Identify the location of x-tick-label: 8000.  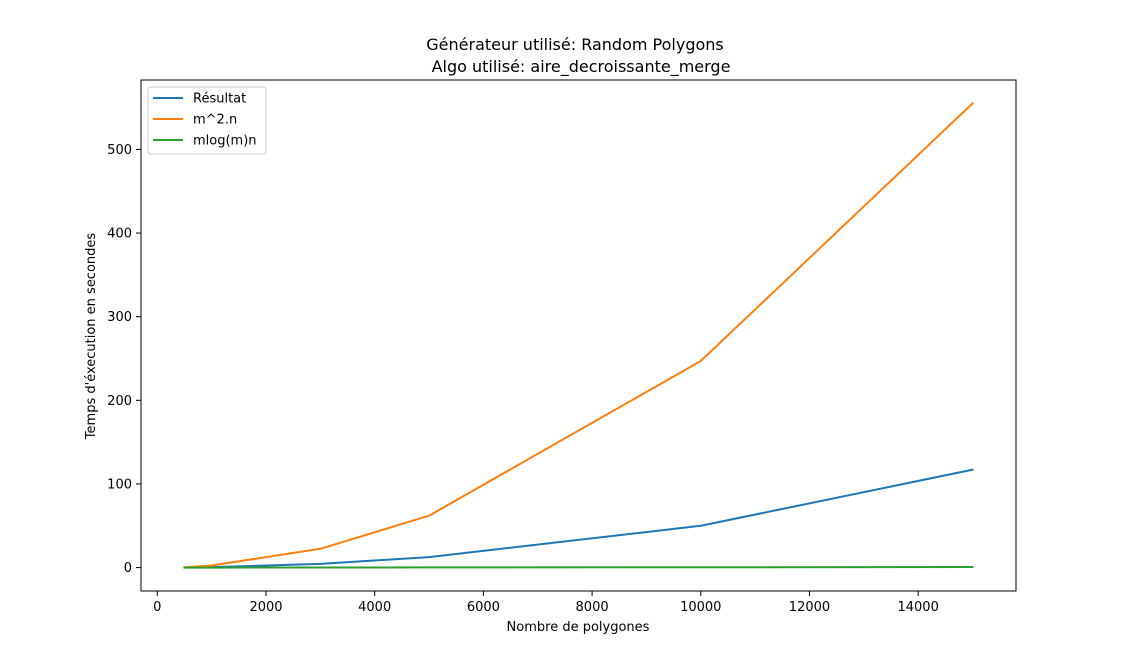
(592, 607).